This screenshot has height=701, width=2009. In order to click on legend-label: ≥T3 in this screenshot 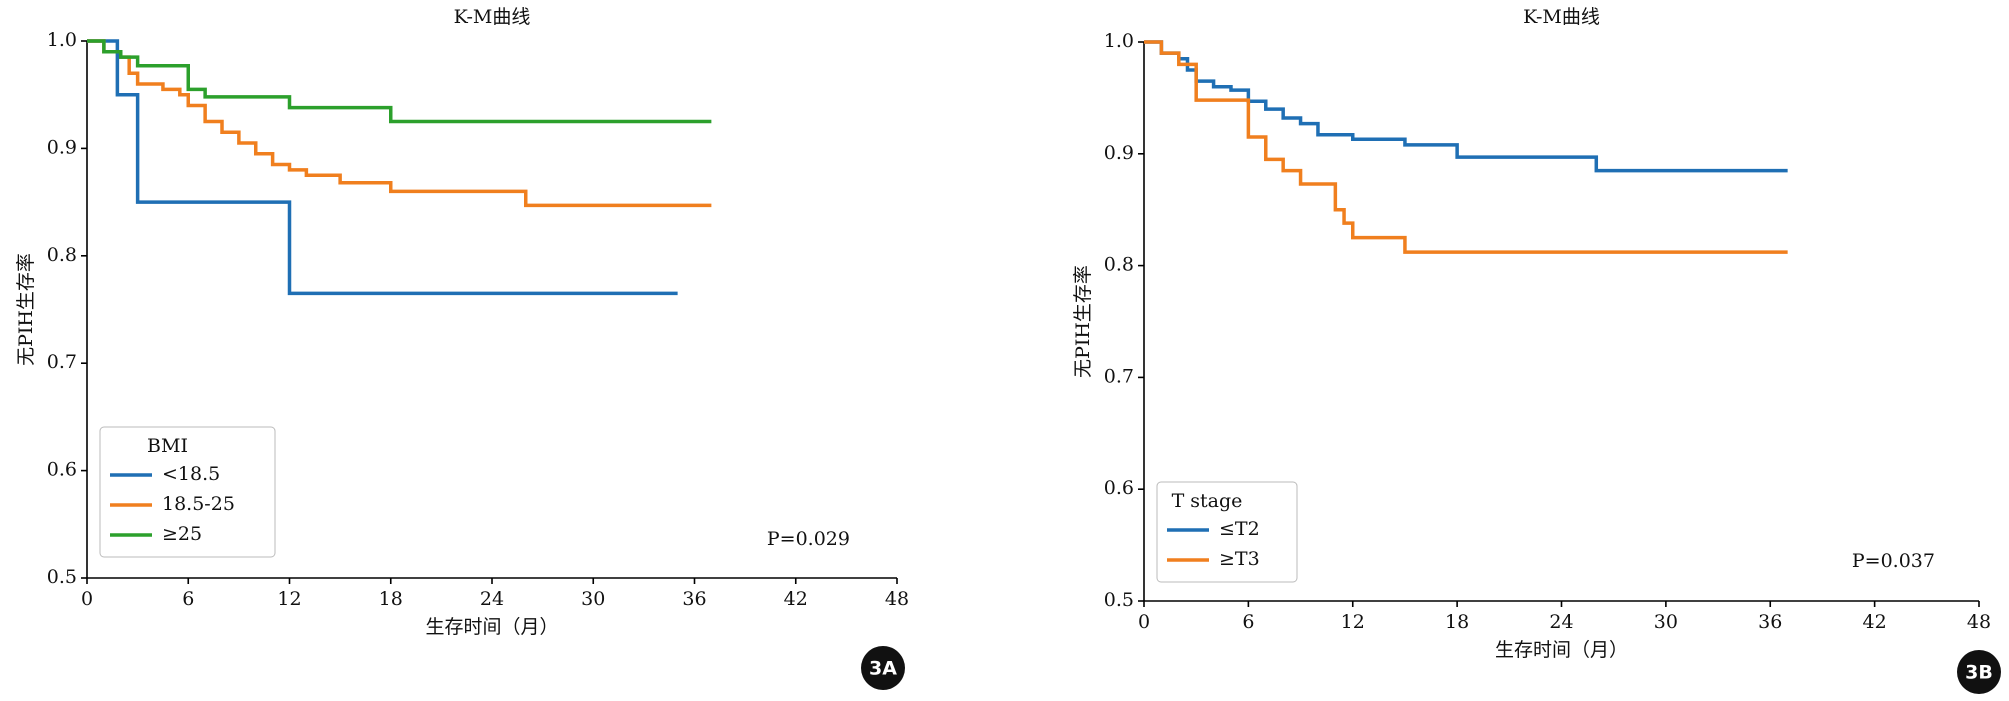, I will do `click(1239, 559)`.